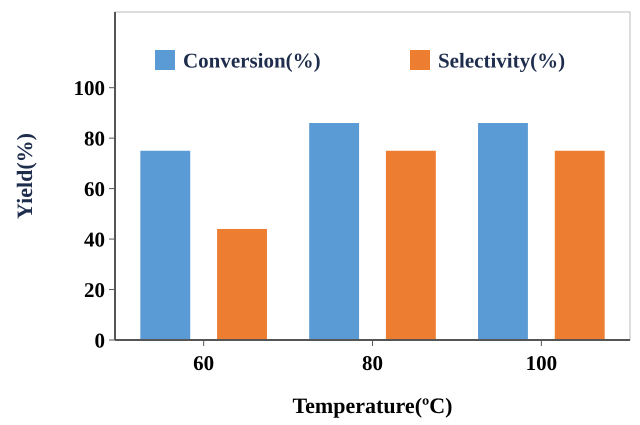  I want to click on y-tick-label: 80, so click(94, 138).